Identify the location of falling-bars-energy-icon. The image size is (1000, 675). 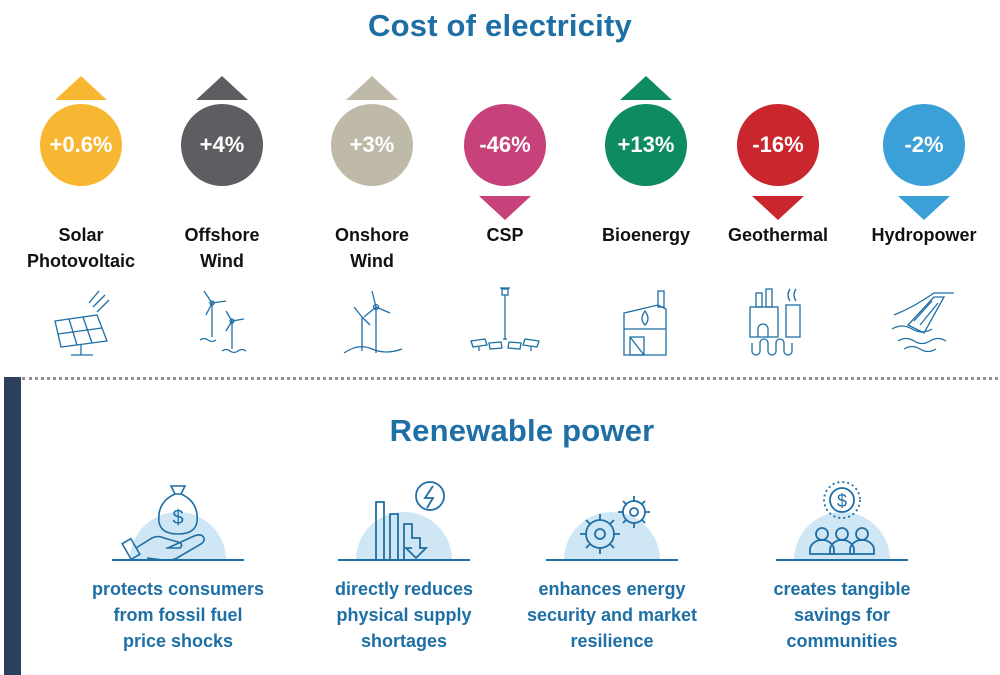
(404, 521).